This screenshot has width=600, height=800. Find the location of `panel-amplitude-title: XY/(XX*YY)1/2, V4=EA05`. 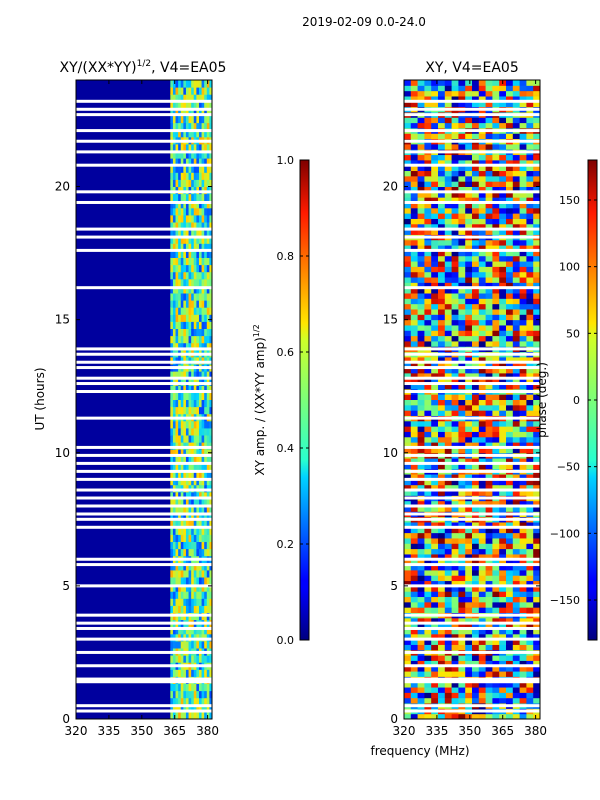

panel-amplitude-title: XY/(XX*YY)1/2, V4=EA05 is located at coordinates (143, 67).